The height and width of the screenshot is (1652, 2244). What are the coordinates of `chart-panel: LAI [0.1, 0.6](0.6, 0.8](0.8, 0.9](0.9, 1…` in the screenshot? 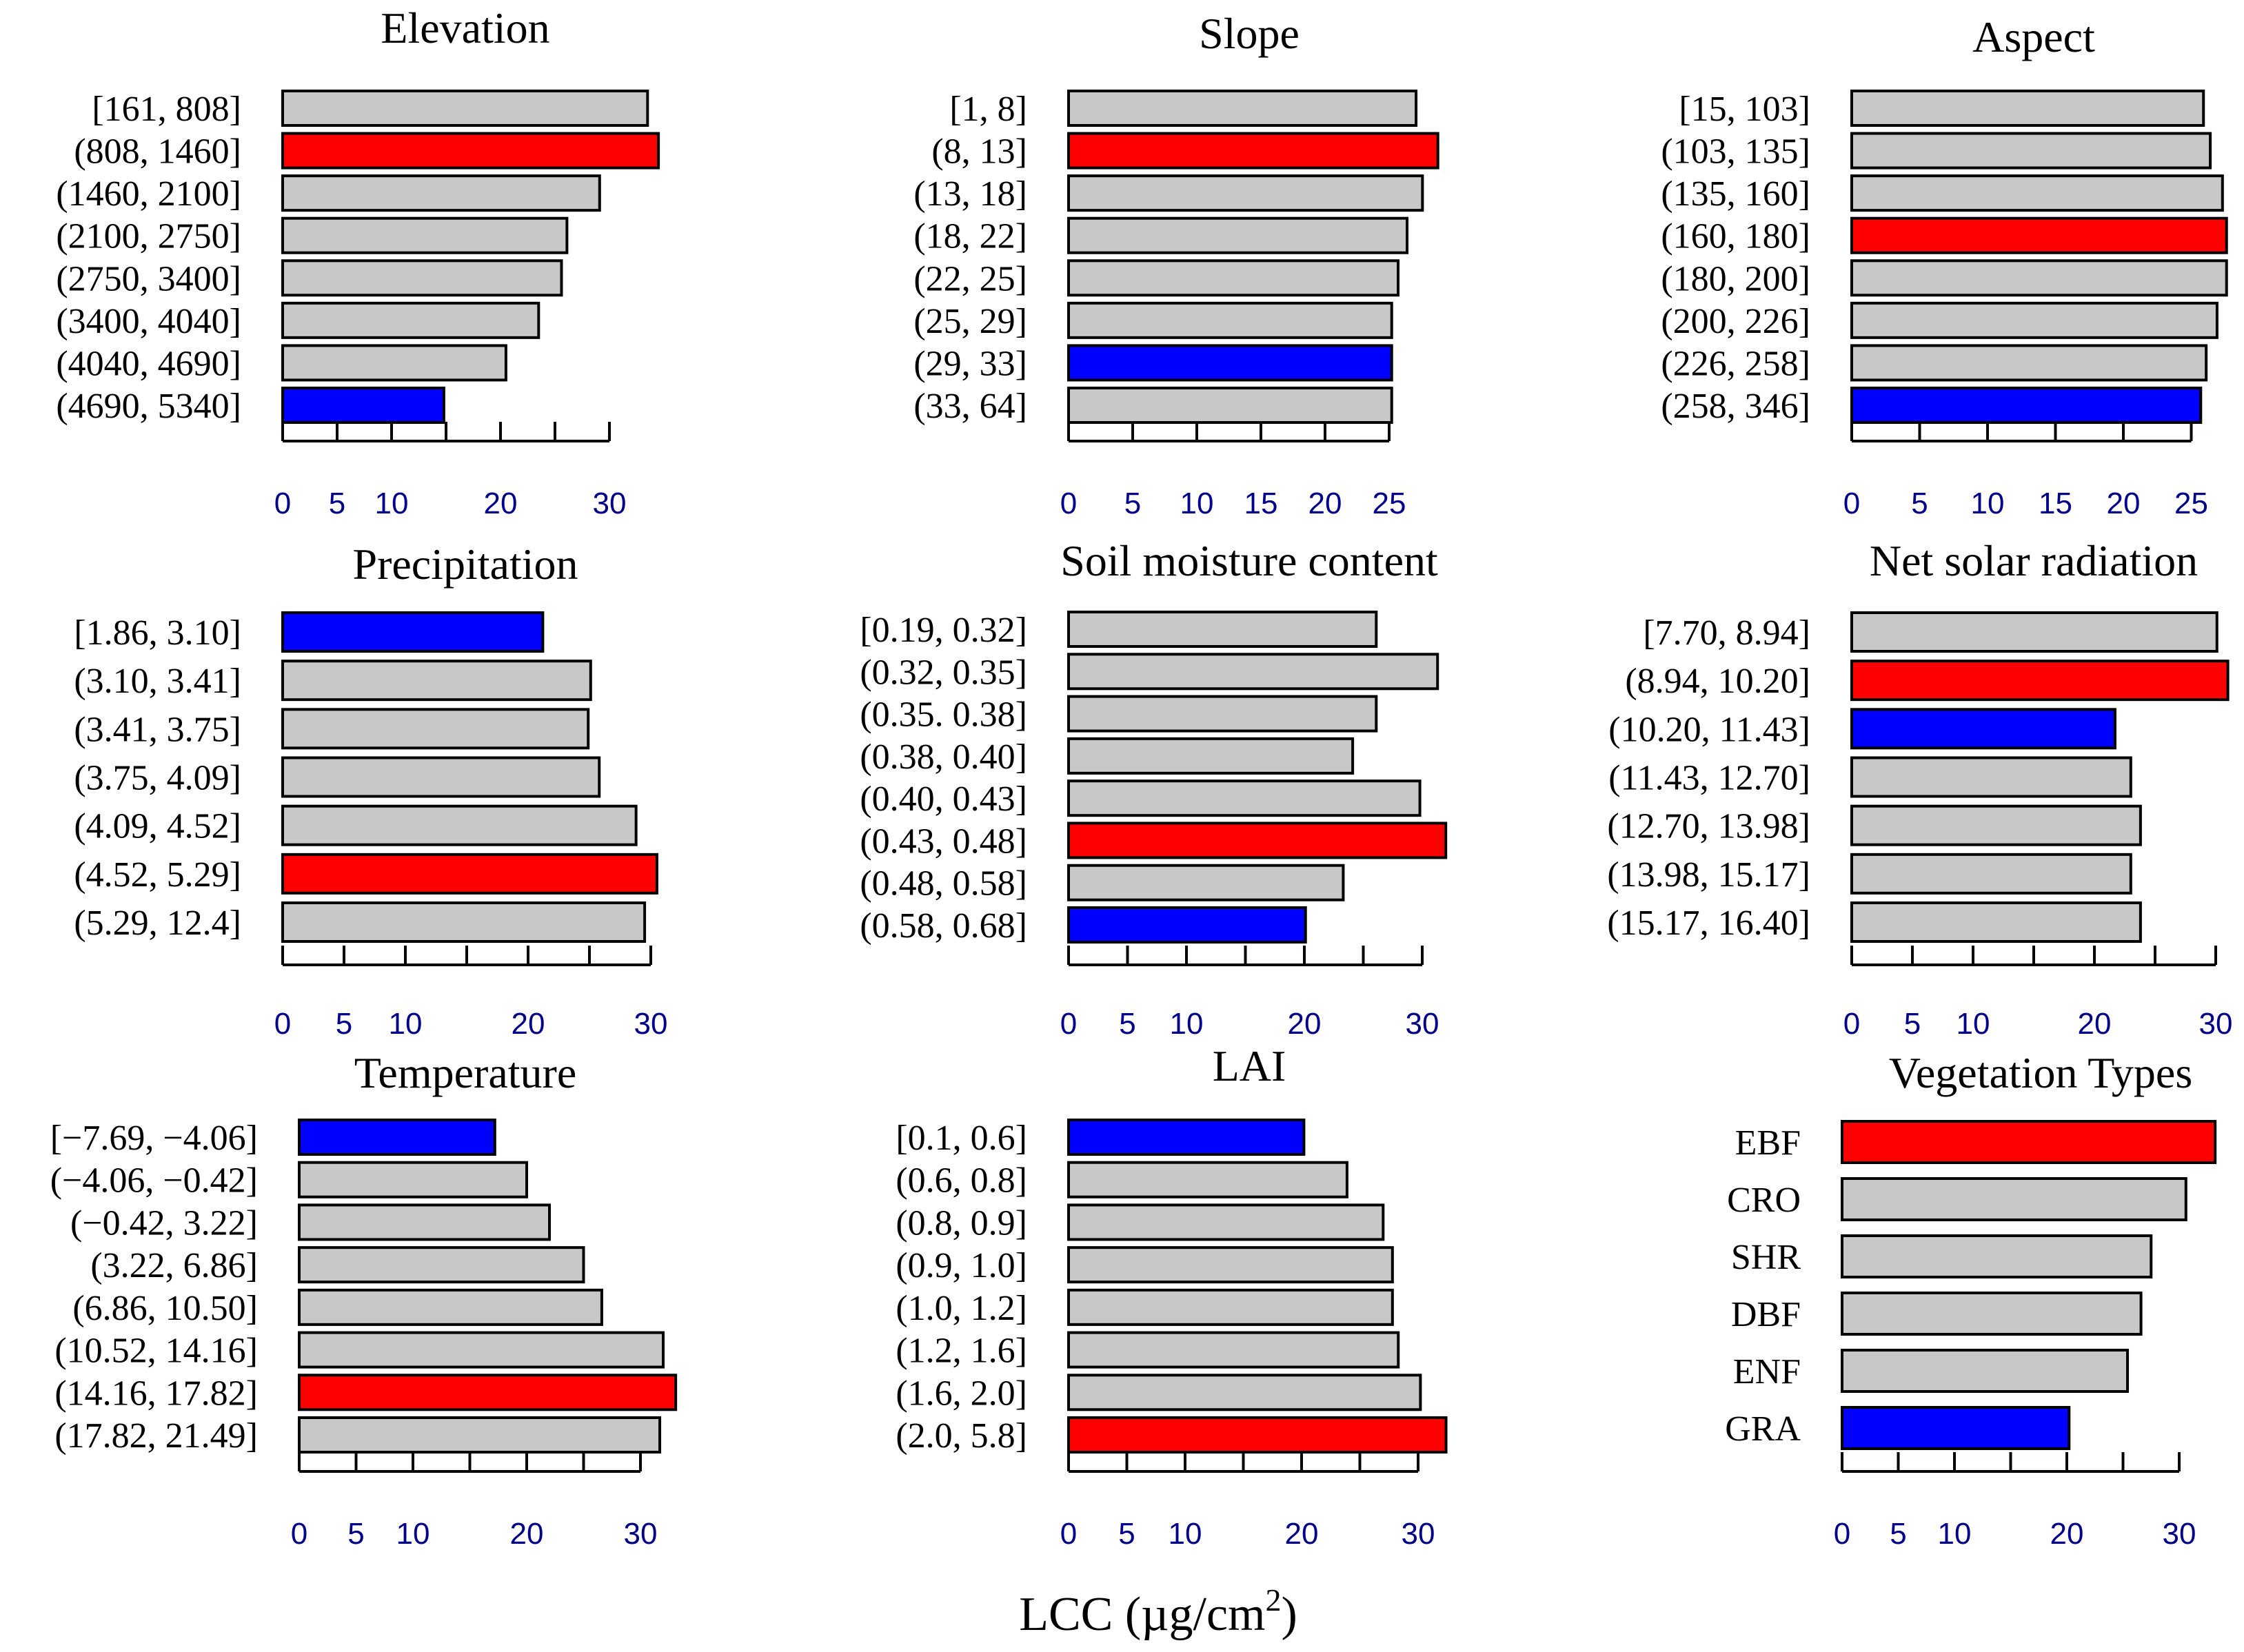 It's located at (1172, 1296).